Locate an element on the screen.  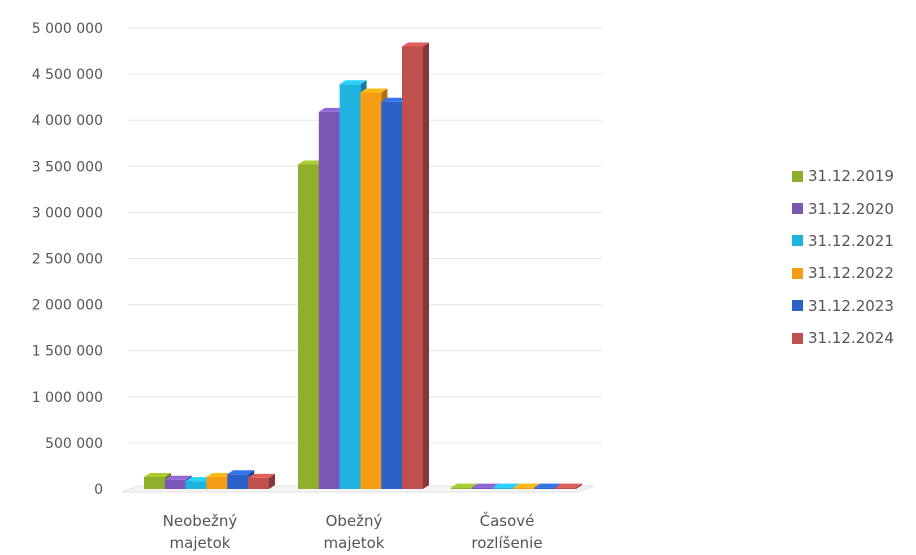
legend-item: 31.12.2021 is located at coordinates (843, 241).